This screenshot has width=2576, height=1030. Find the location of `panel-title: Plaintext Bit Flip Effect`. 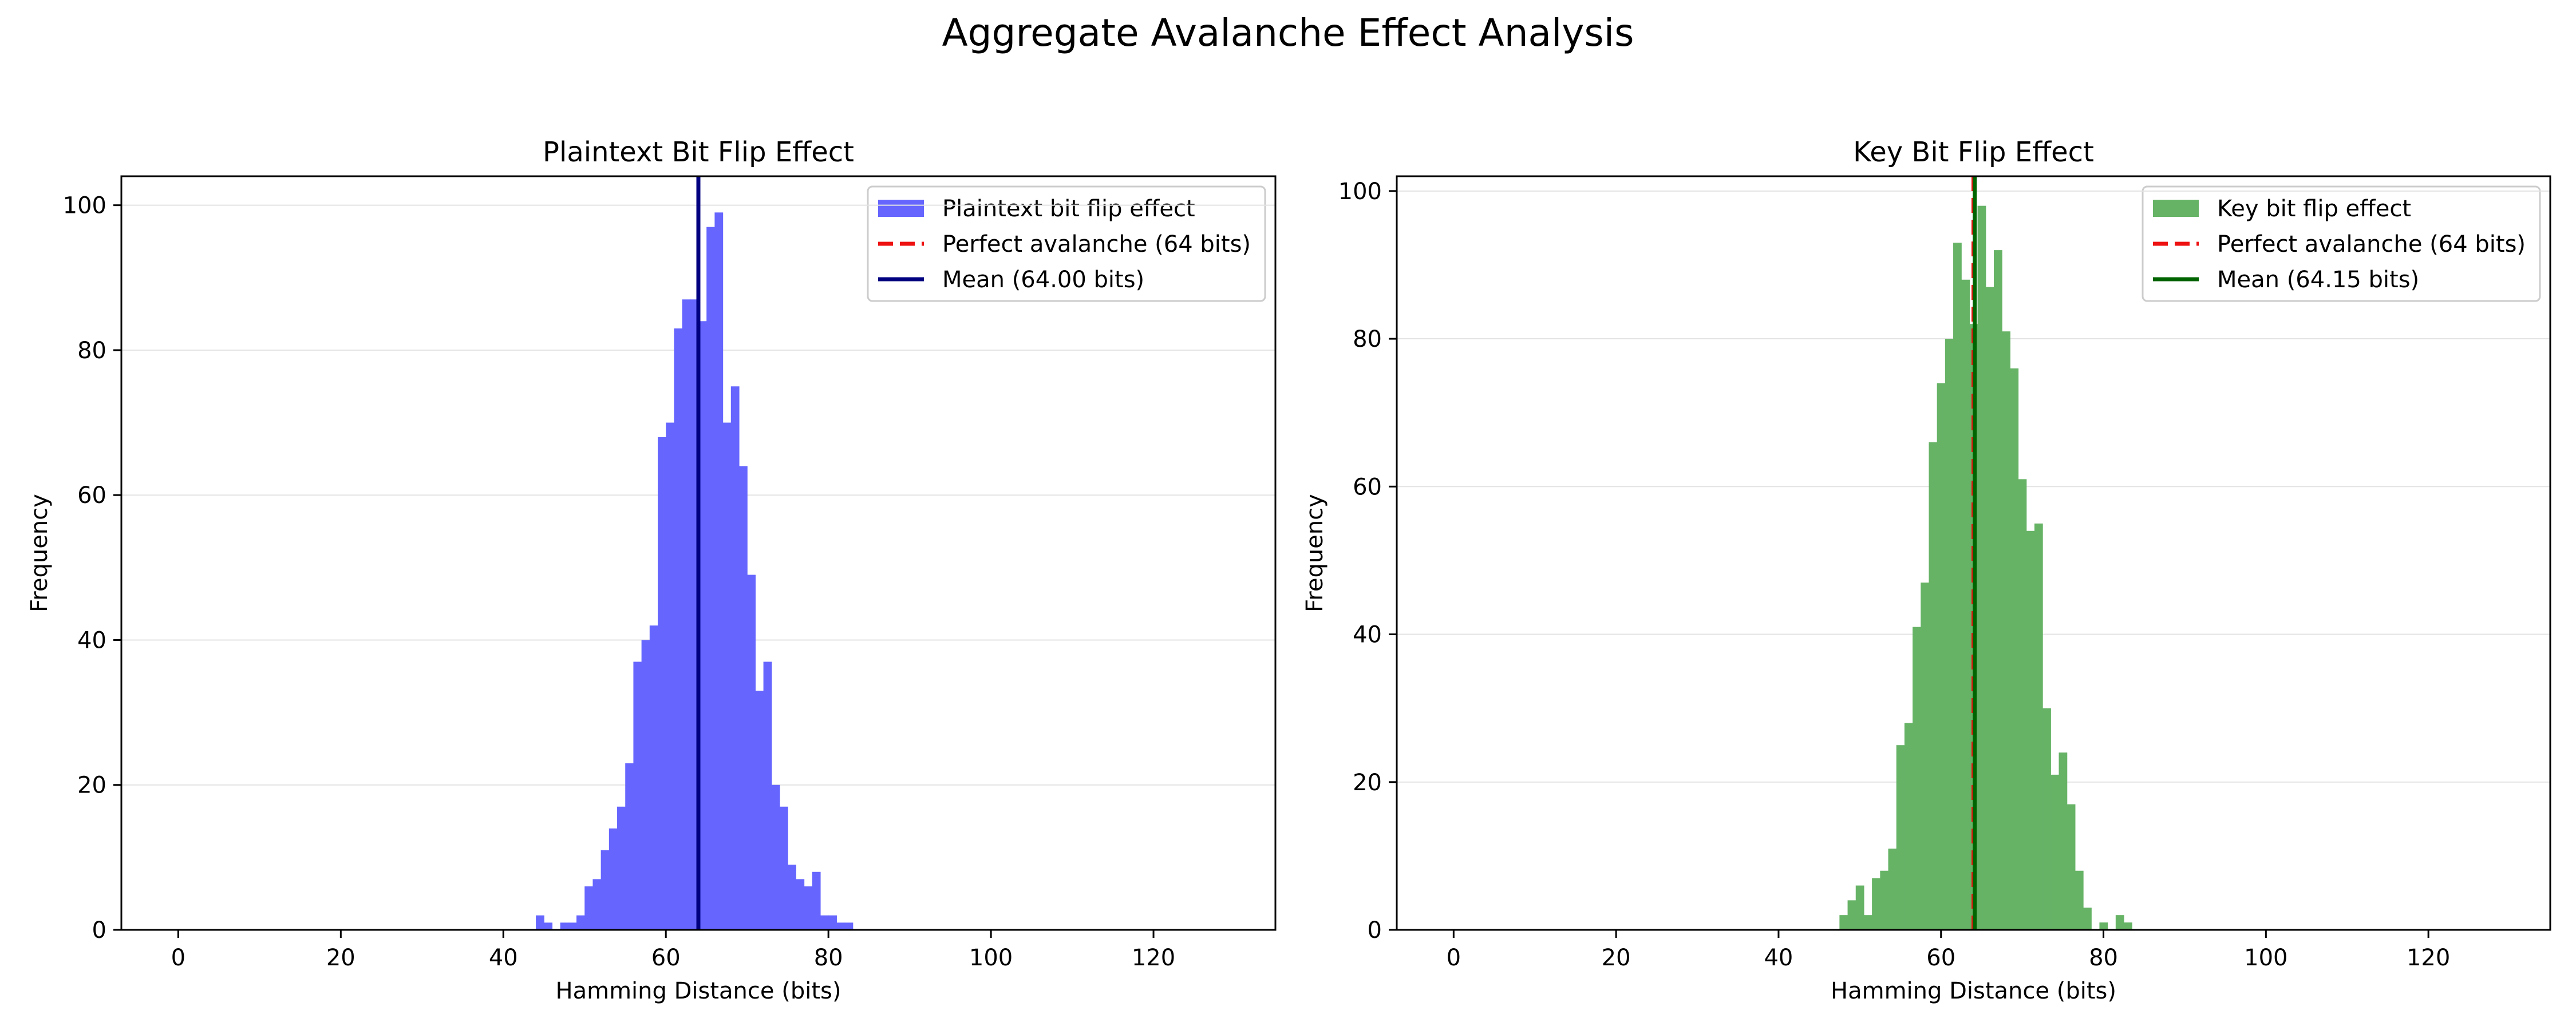

panel-title: Plaintext Bit Flip Effect is located at coordinates (698, 152).